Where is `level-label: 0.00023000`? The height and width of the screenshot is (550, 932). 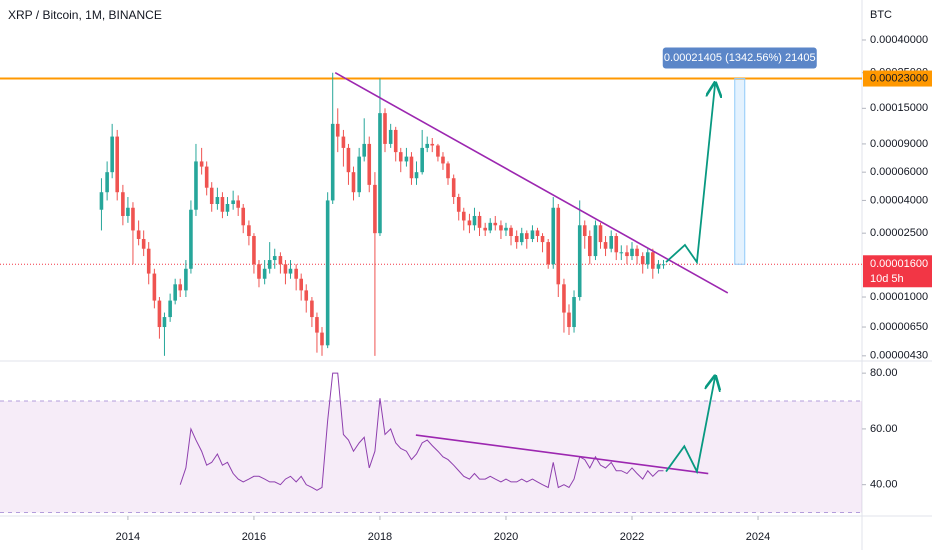
level-label: 0.00023000 is located at coordinates (899, 78).